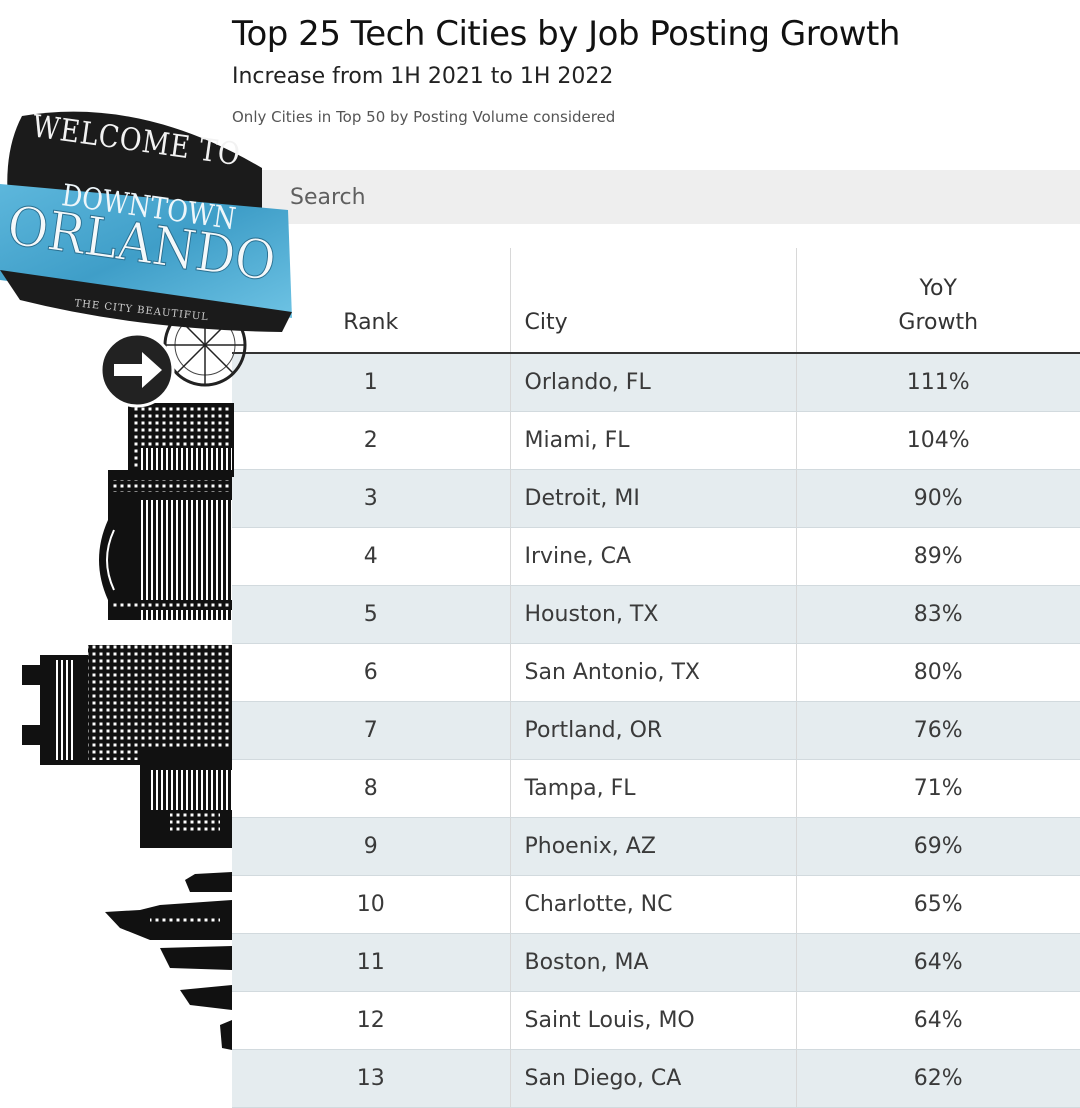 This screenshot has width=1080, height=1108. Describe the element at coordinates (371, 846) in the screenshot. I see `cell-rank: 9` at that location.